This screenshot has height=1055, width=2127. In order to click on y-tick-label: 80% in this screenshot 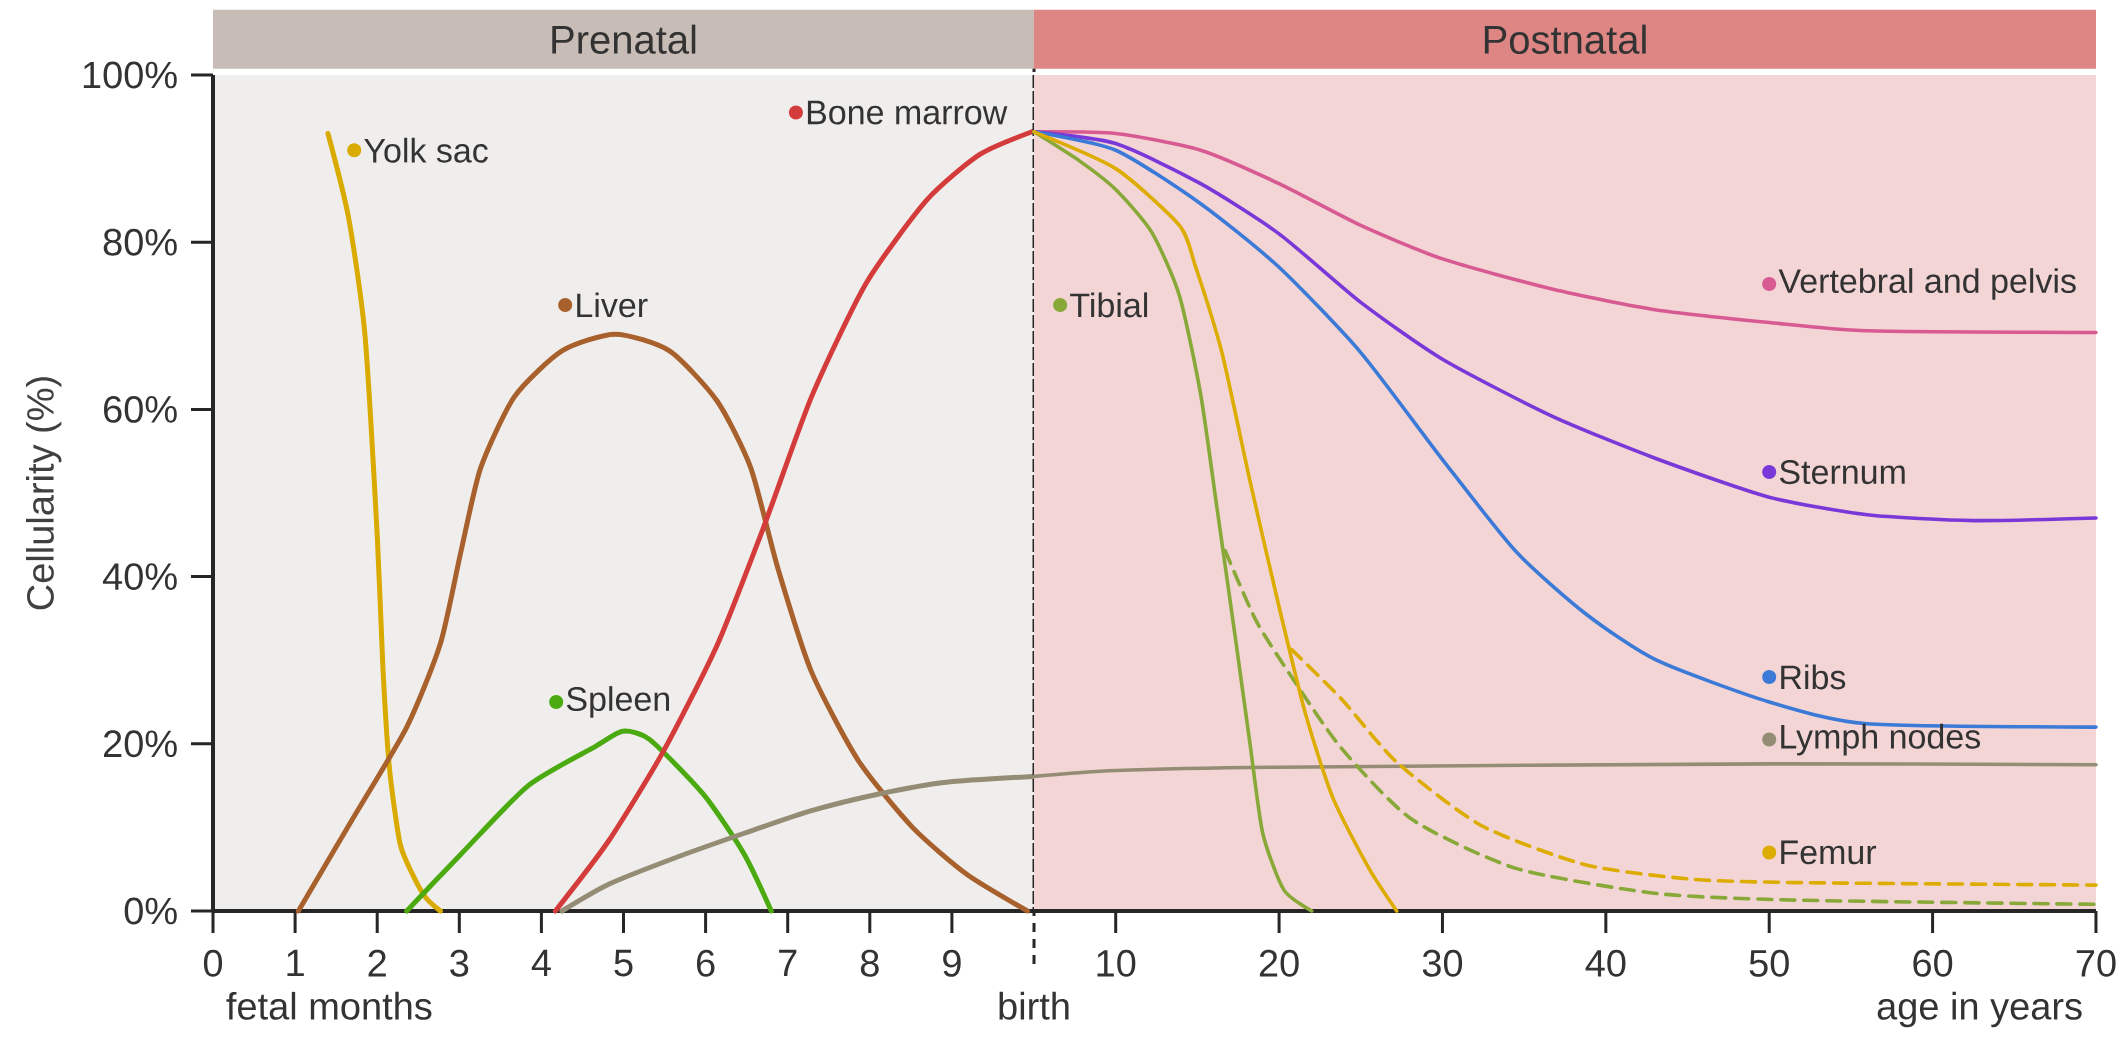, I will do `click(140, 242)`.